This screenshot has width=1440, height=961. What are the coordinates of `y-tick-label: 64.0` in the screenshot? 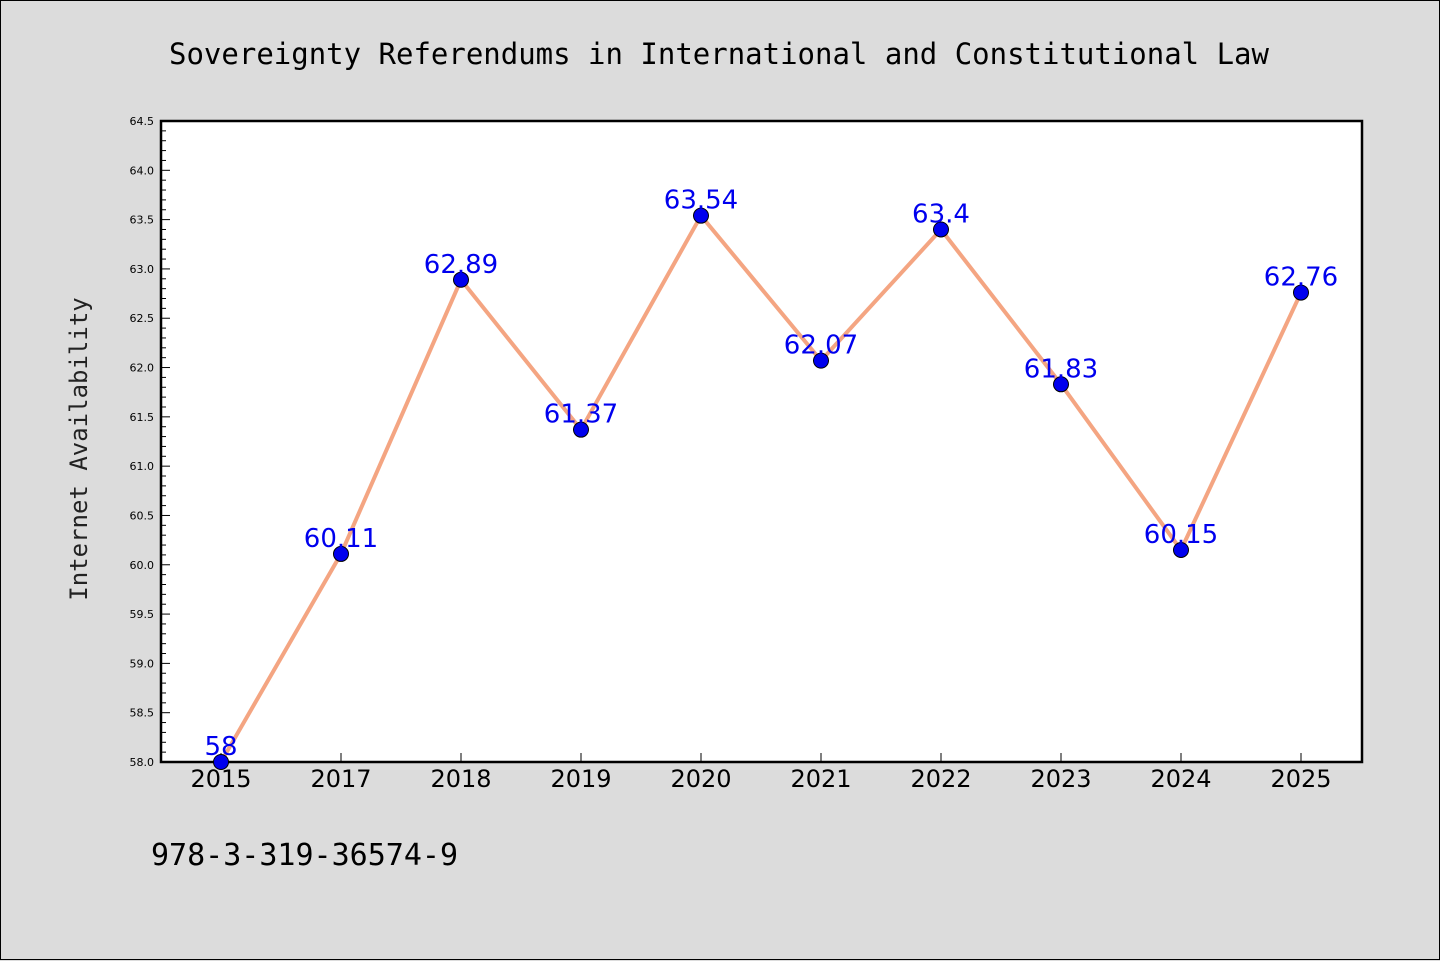 It's located at (142, 170).